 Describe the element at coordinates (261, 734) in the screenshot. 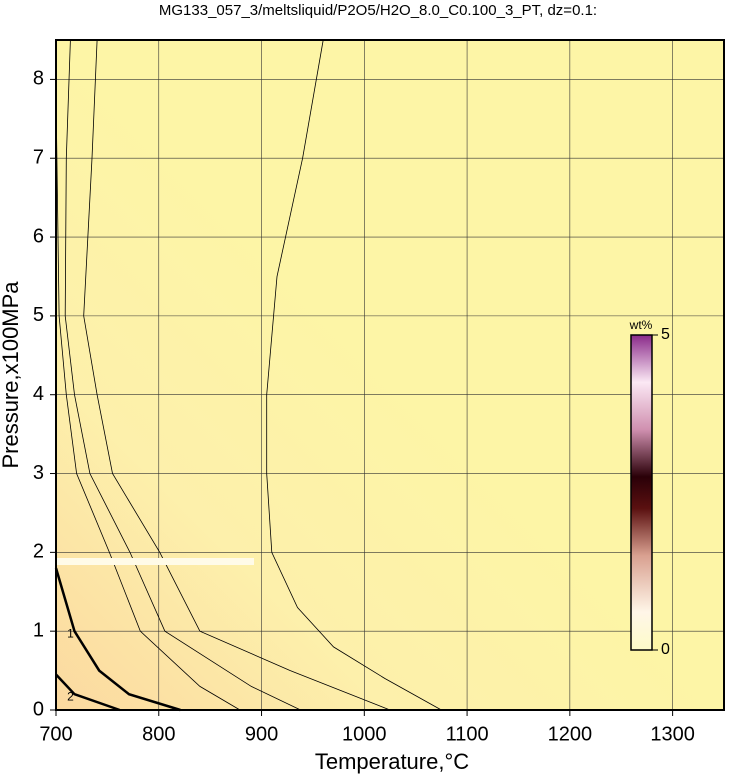

I see `x-tick-label: 900` at that location.